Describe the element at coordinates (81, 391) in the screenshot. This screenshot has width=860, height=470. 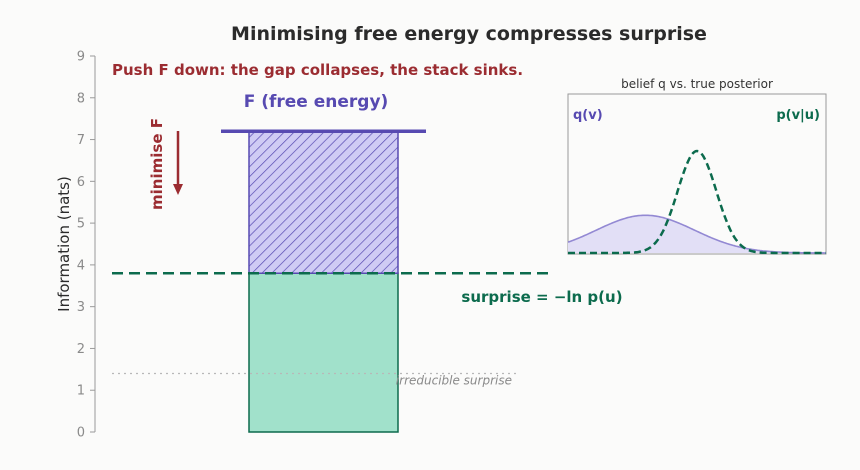
I see `y-tick-label: 1` at that location.